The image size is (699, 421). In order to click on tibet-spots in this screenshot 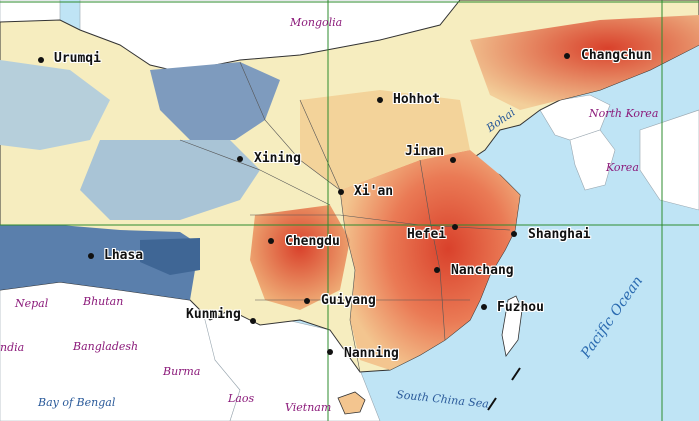, I will do `click(170, 256)`.